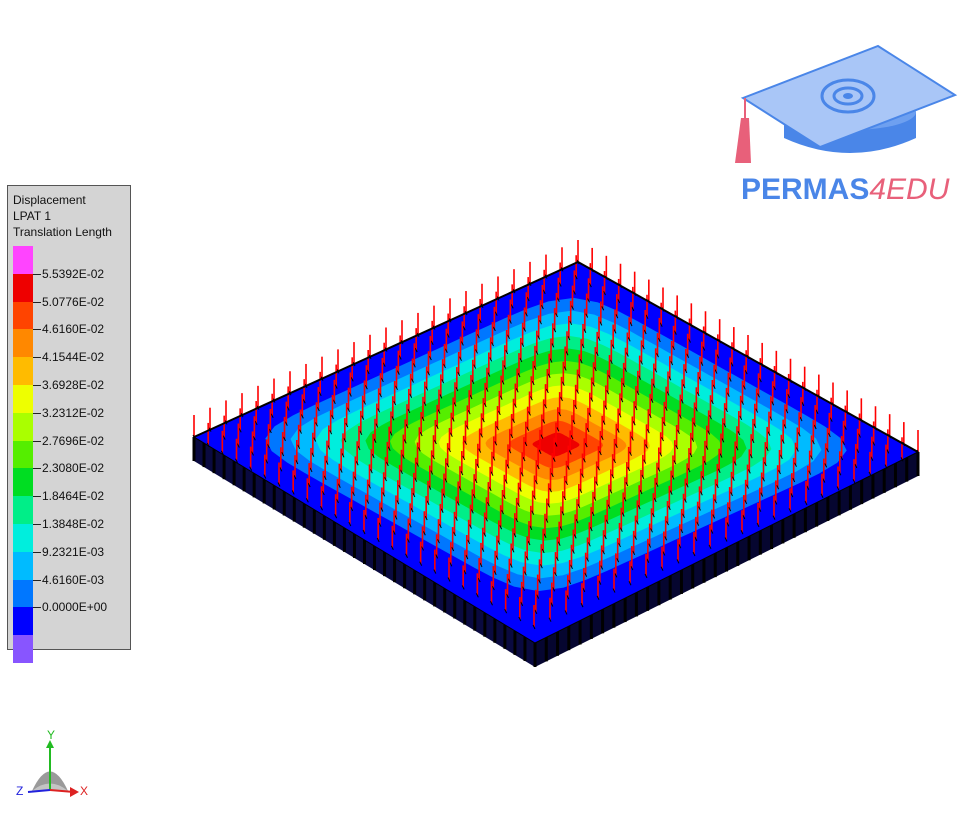  Describe the element at coordinates (73, 579) in the screenshot. I see `legend-value-label: 4.6160E-03` at that location.